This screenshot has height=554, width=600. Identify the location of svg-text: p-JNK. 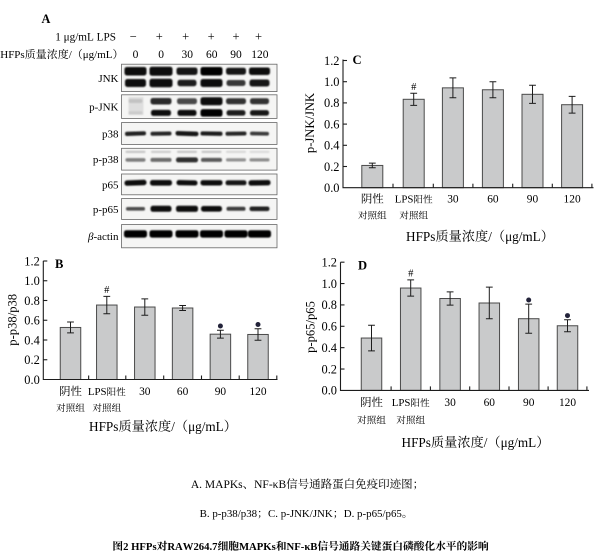
(103, 108).